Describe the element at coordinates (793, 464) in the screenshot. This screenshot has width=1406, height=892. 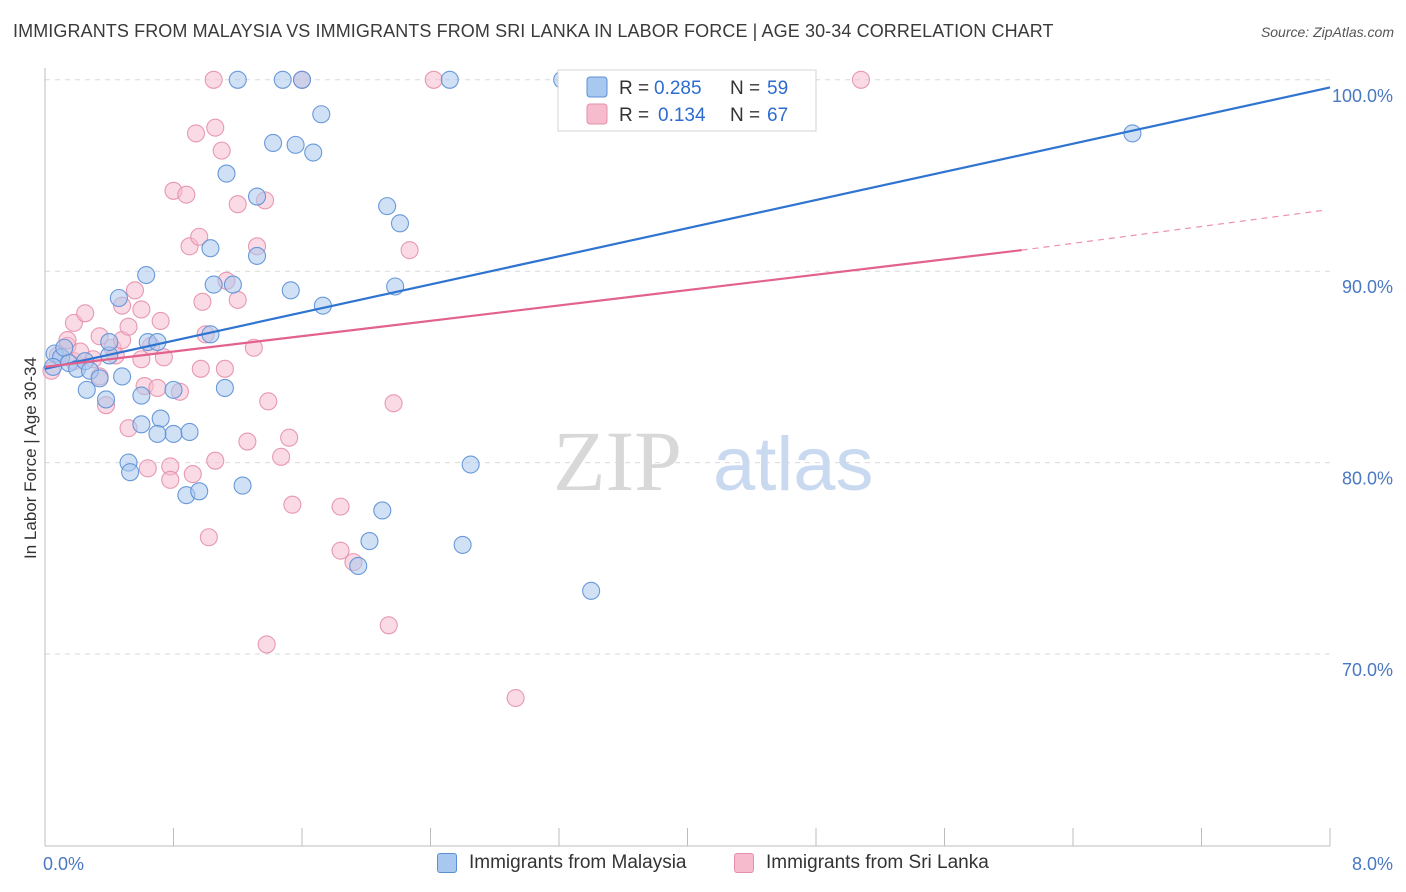
I see `watermark-atlas: atlas` at that location.